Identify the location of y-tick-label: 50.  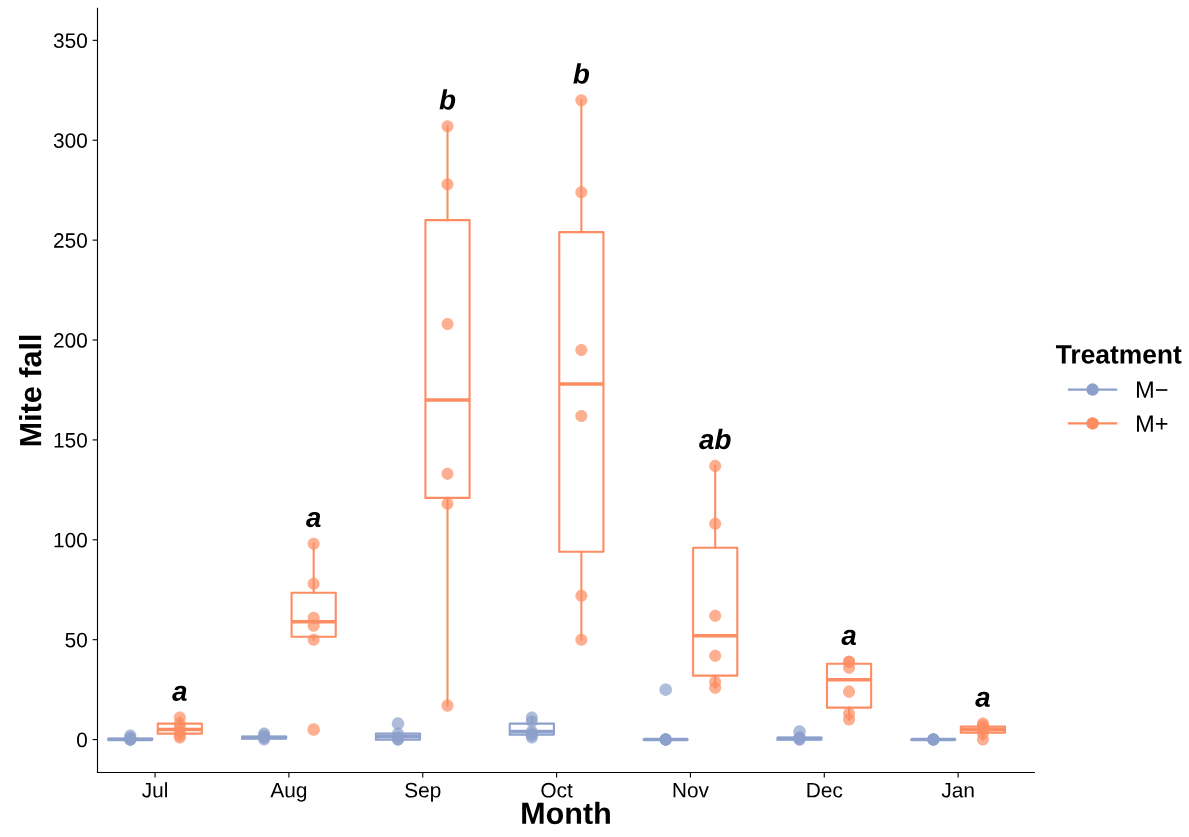
(76, 640).